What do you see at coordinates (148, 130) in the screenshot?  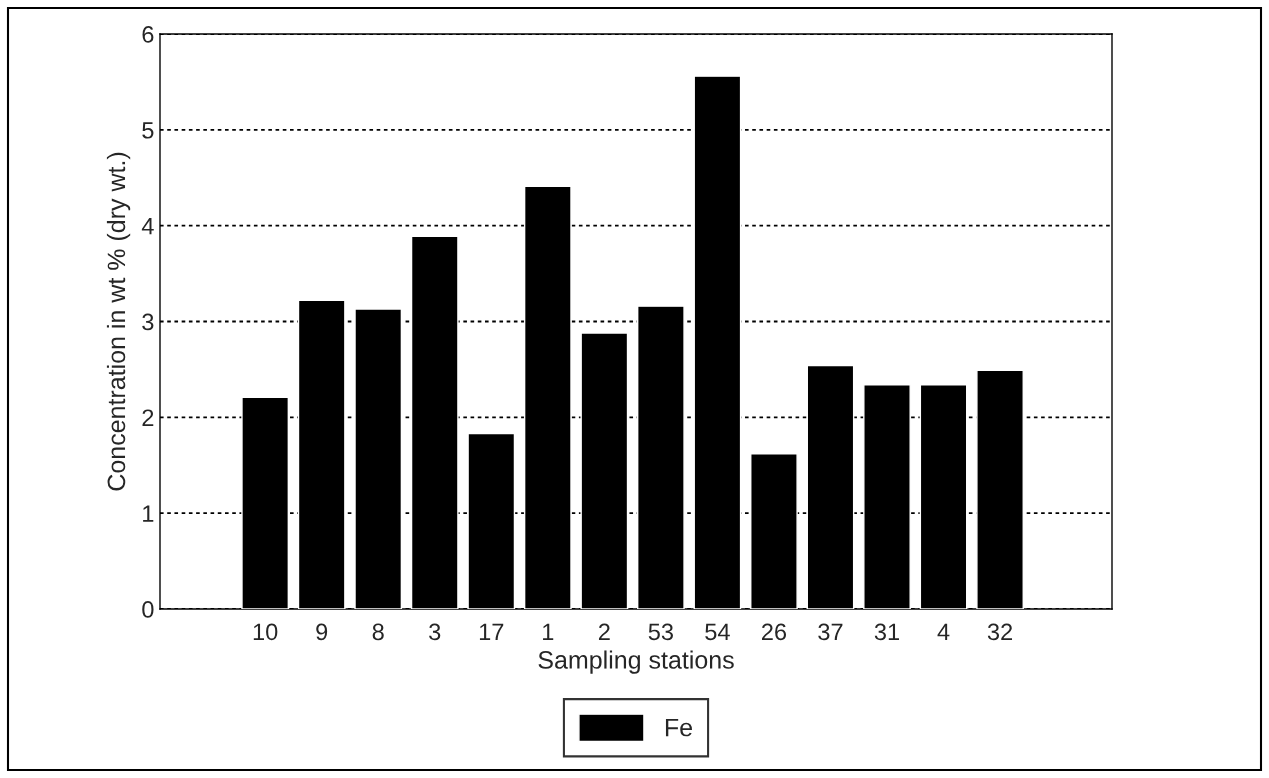 I see `y-tick-label: 5` at bounding box center [148, 130].